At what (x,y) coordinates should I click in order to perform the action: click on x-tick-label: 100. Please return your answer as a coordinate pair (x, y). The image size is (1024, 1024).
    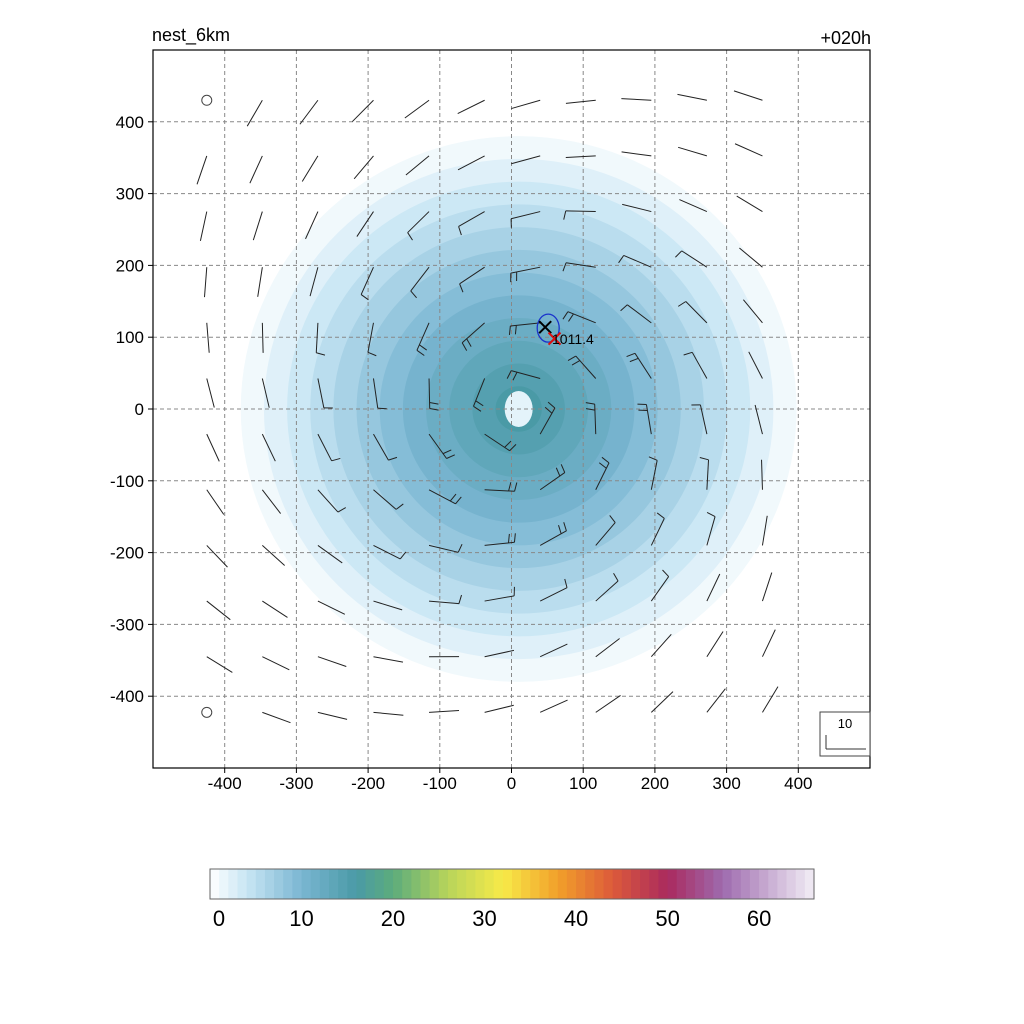
    Looking at the image, I should click on (583, 783).